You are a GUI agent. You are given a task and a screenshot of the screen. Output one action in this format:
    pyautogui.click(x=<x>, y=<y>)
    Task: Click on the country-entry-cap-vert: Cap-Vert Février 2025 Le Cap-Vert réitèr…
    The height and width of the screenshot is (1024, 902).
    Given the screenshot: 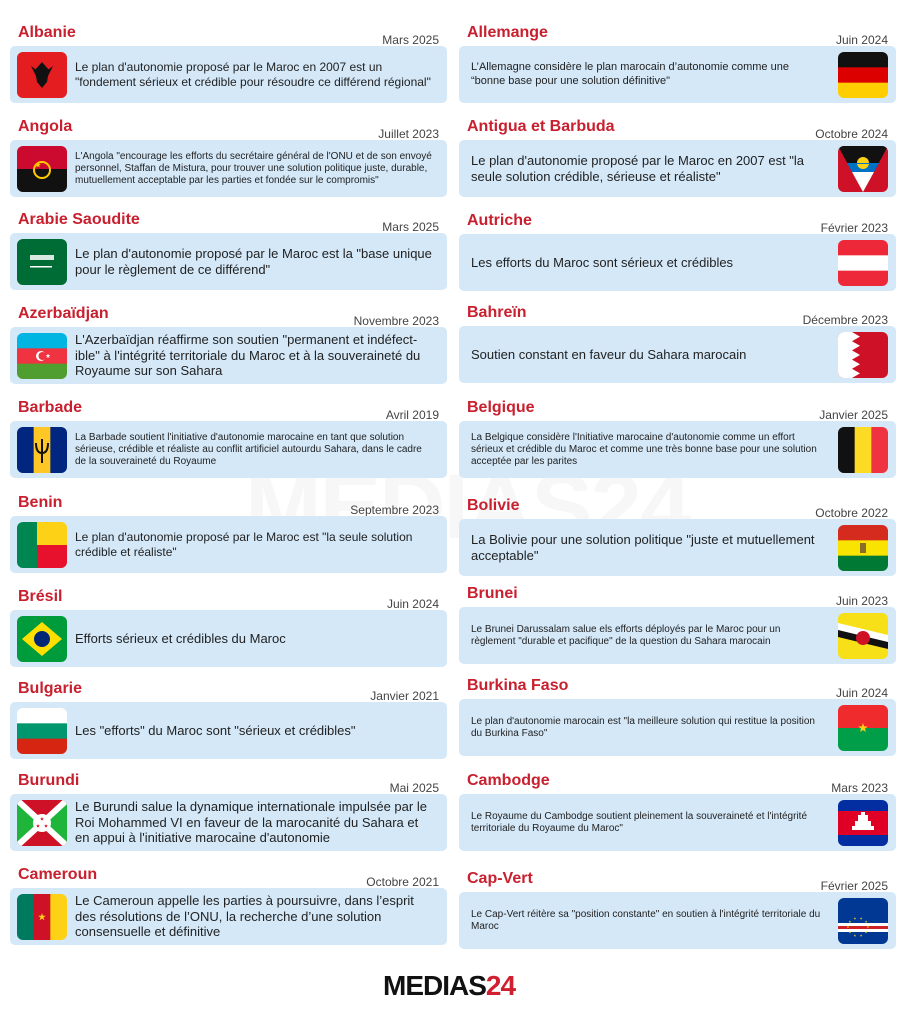 What is the action you would take?
    pyautogui.click(x=677, y=913)
    